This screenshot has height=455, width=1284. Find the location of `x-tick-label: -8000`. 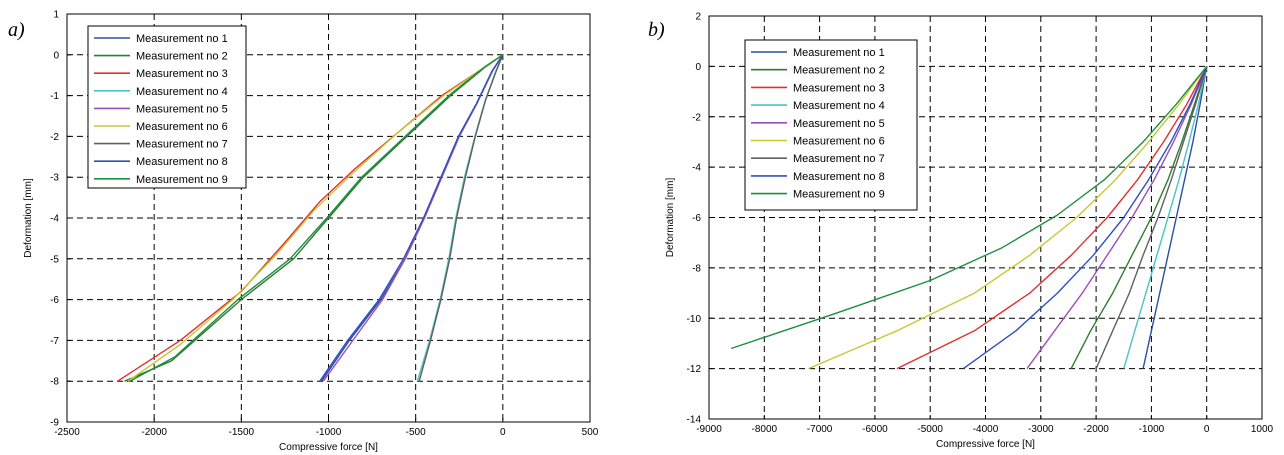

x-tick-label: -8000 is located at coordinates (765, 429).